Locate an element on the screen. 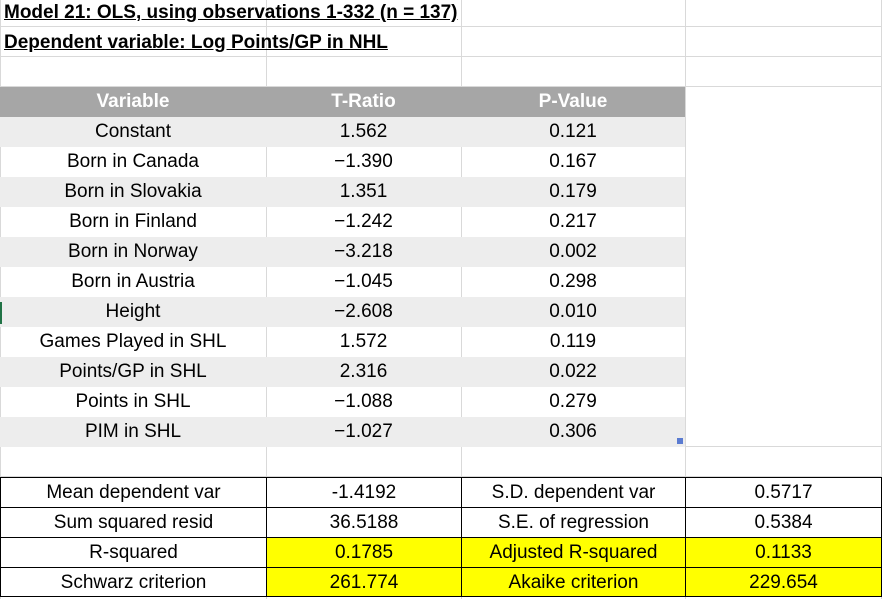  variable-cell: Born in Norway is located at coordinates (133, 252).